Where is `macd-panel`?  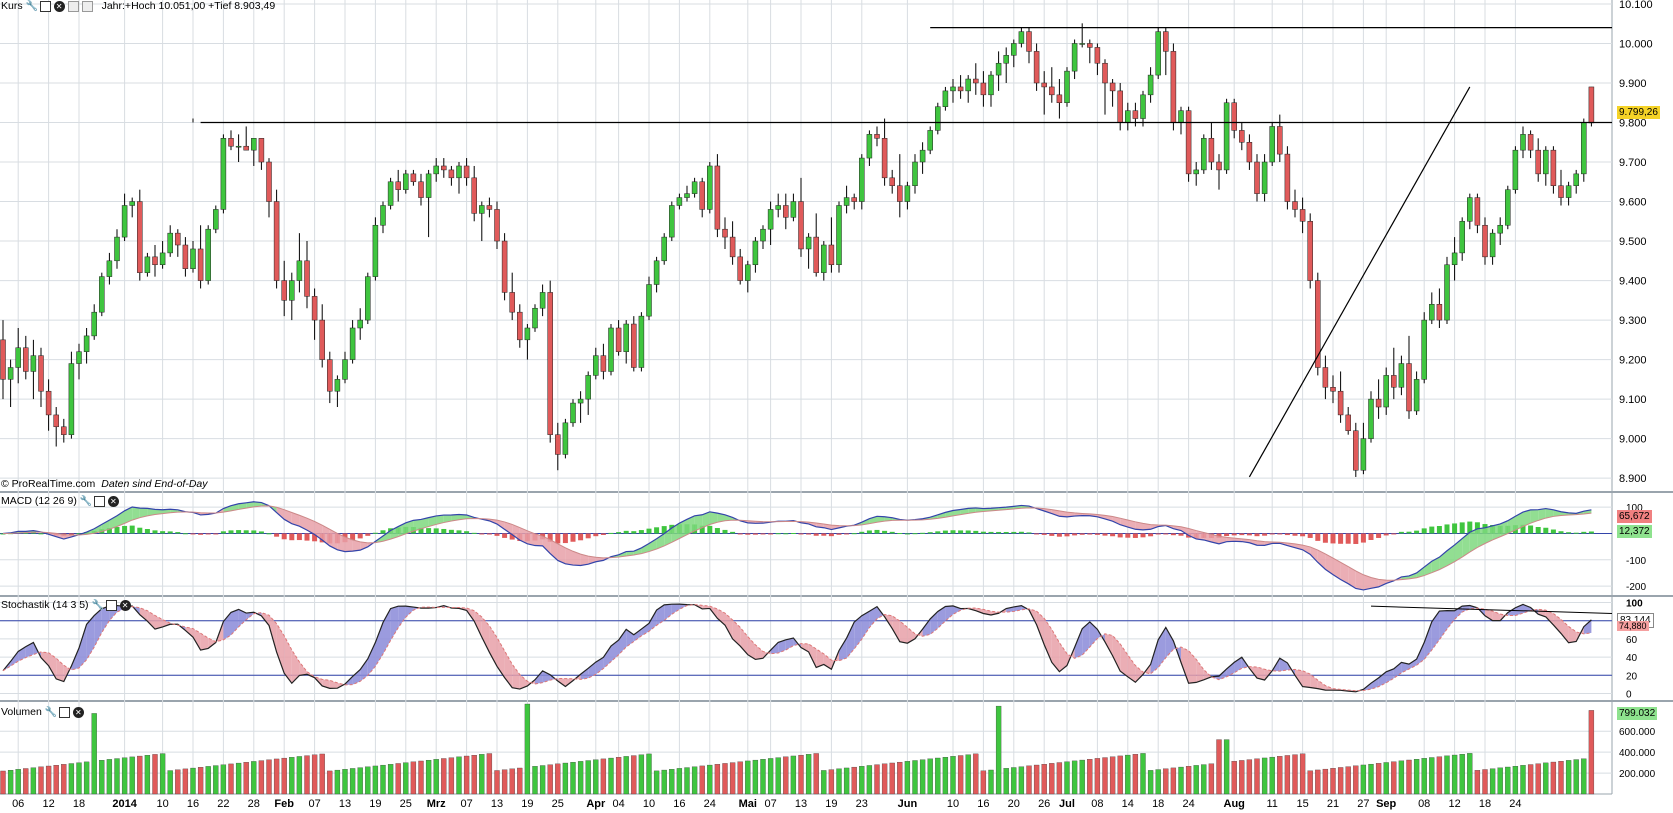
macd-panel is located at coordinates (806, 546).